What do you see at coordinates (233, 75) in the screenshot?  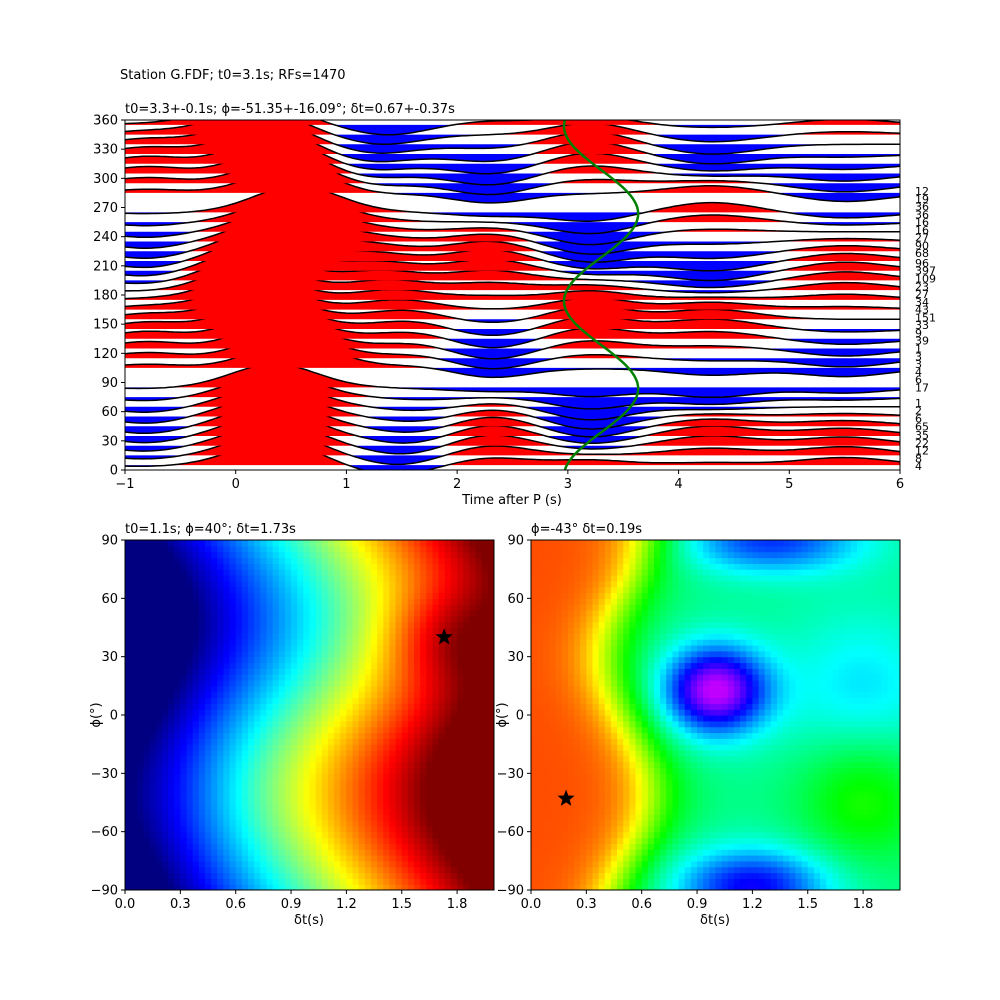 I see `figure-suptitle: Station G.FDF; t0=3.1s; RFs=1470` at bounding box center [233, 75].